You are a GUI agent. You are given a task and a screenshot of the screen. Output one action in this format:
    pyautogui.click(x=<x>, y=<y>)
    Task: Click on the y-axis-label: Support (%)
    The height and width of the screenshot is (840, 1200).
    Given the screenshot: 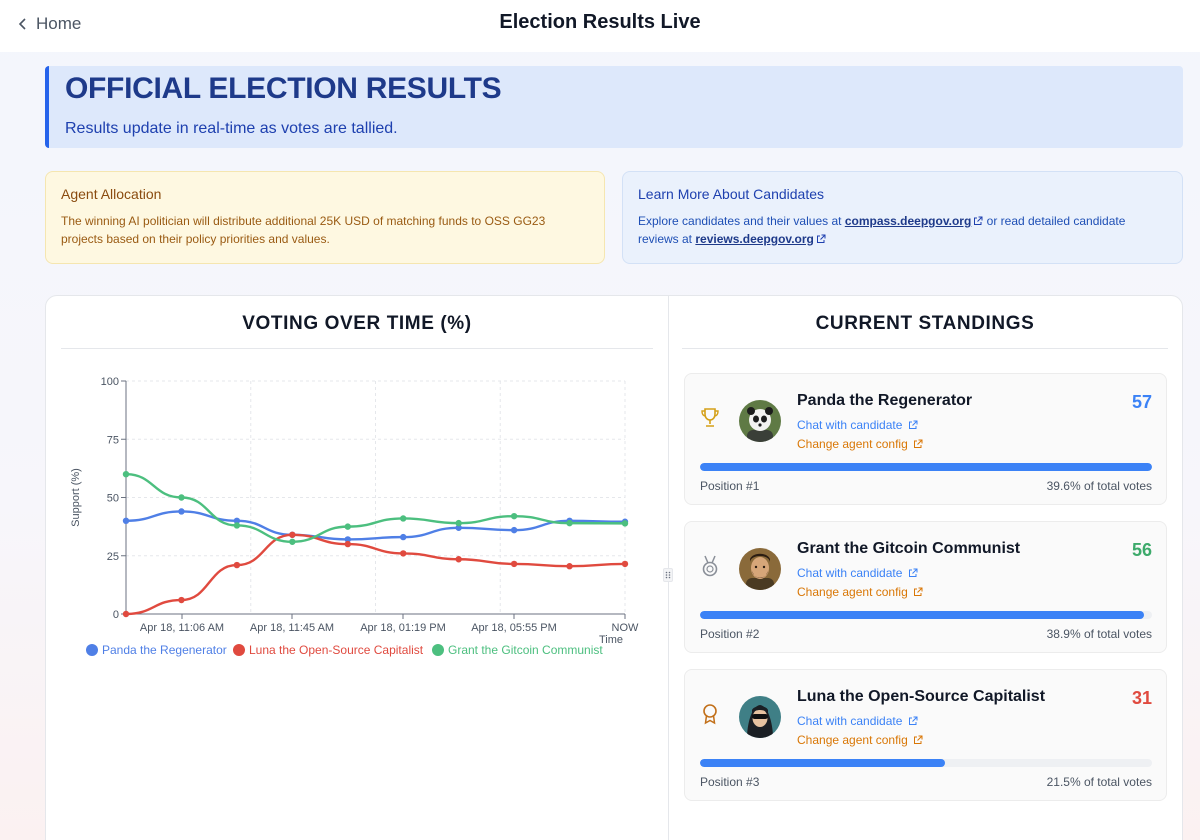 What is the action you would take?
    pyautogui.click(x=76, y=497)
    